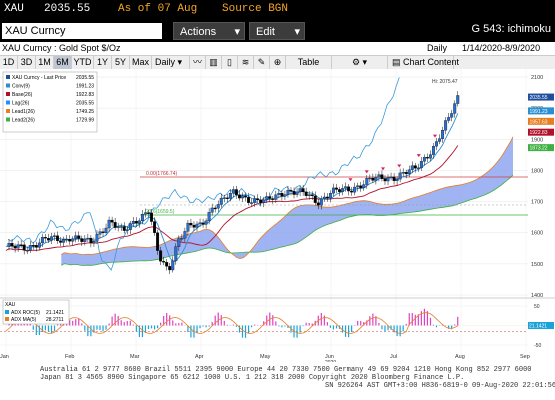 This screenshot has width=555, height=400. What do you see at coordinates (141, 62) in the screenshot?
I see `period-max: Max` at bounding box center [141, 62].